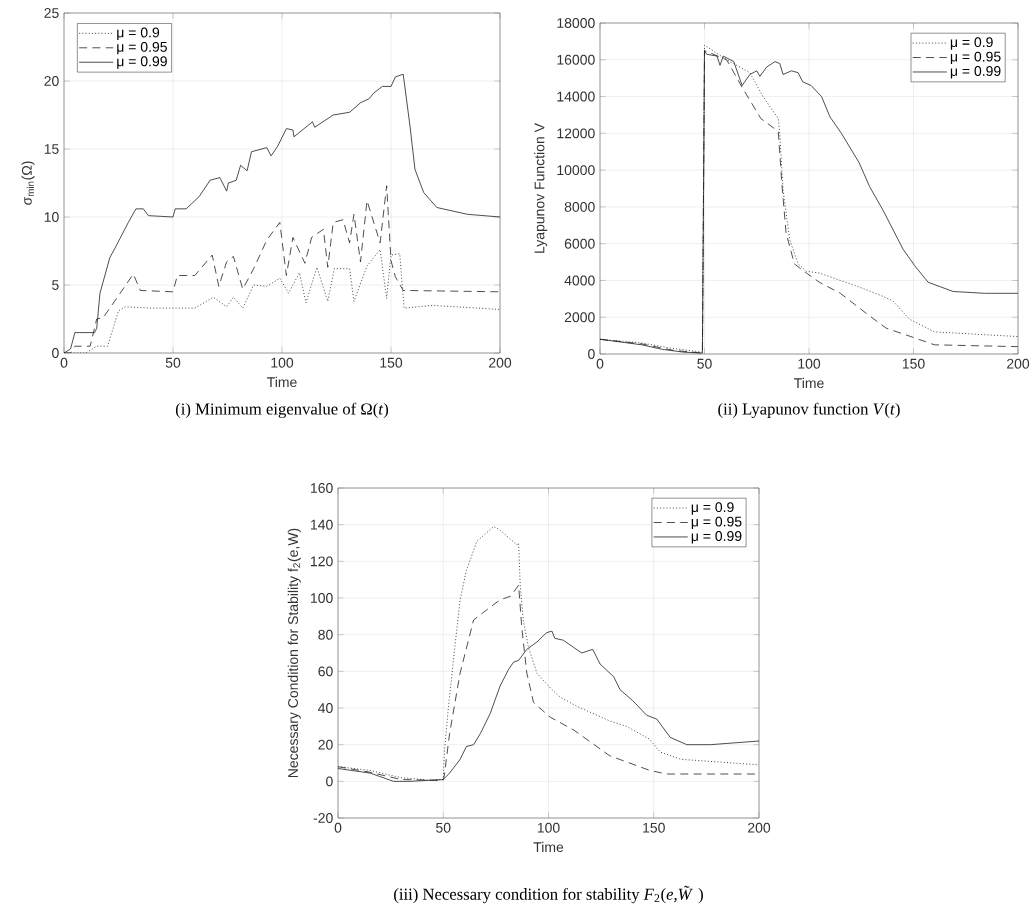 The width and height of the screenshot is (1035, 914). I want to click on y-tick-label: 60, so click(325, 671).